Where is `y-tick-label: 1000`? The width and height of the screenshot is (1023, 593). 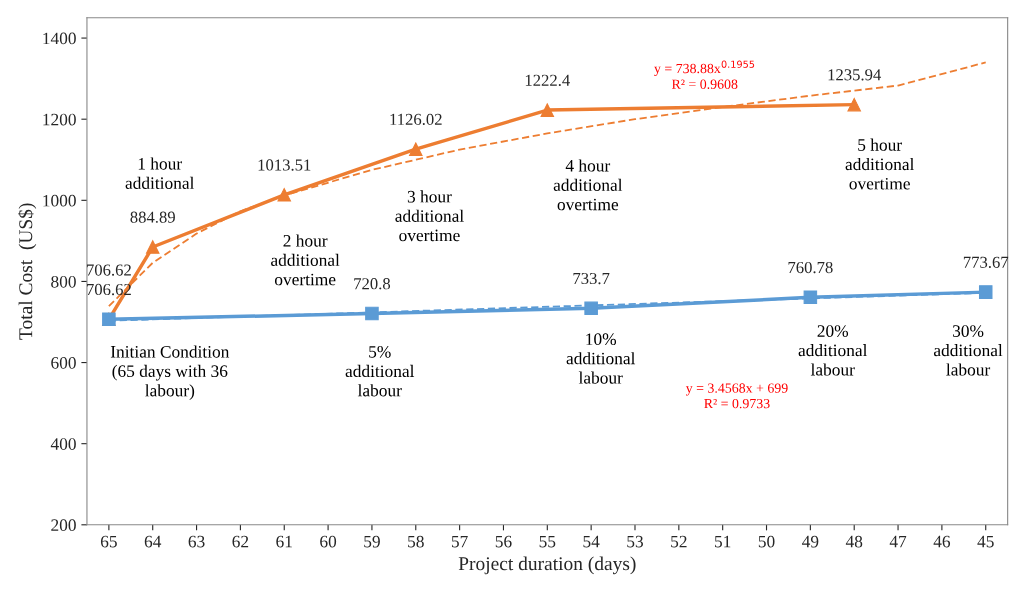
y-tick-label: 1000 is located at coordinates (59, 200).